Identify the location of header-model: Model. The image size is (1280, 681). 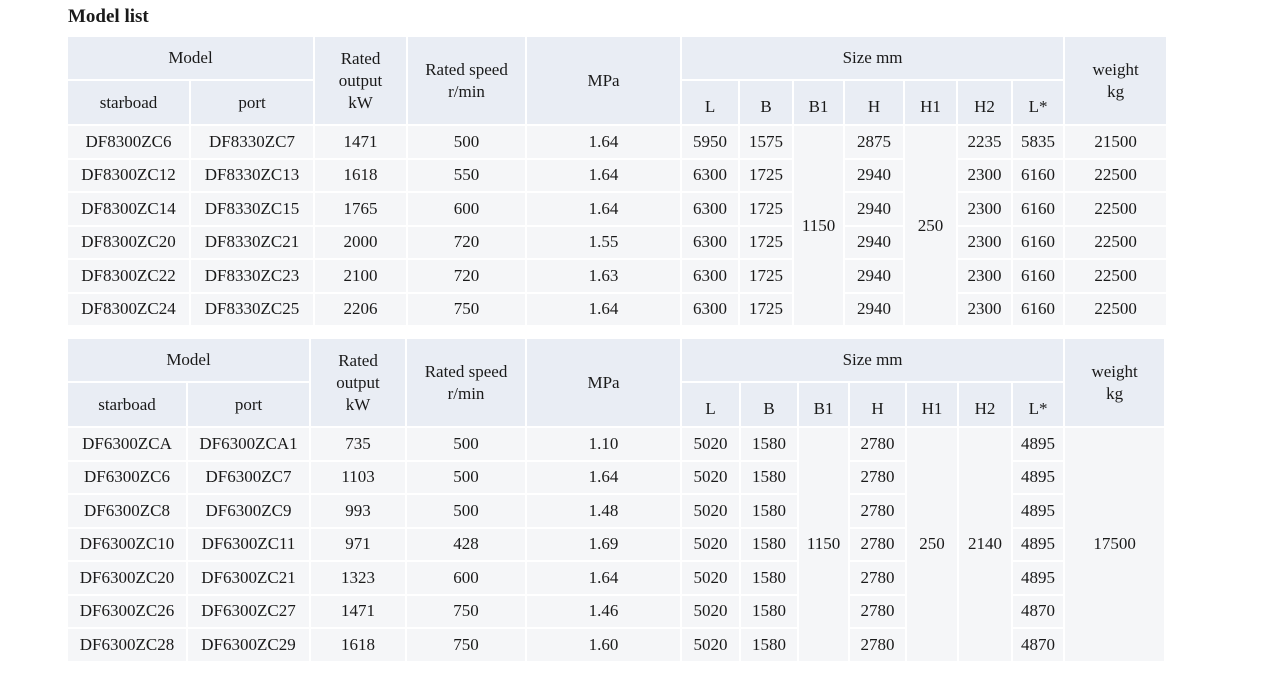
(188, 360).